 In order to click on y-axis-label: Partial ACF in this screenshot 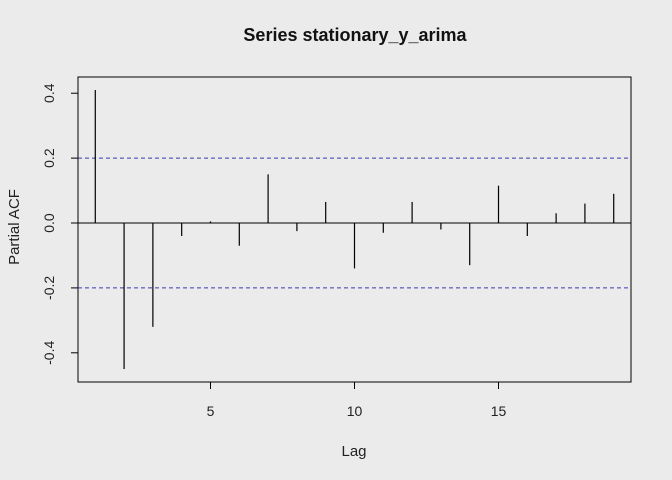, I will do `click(14, 227)`.